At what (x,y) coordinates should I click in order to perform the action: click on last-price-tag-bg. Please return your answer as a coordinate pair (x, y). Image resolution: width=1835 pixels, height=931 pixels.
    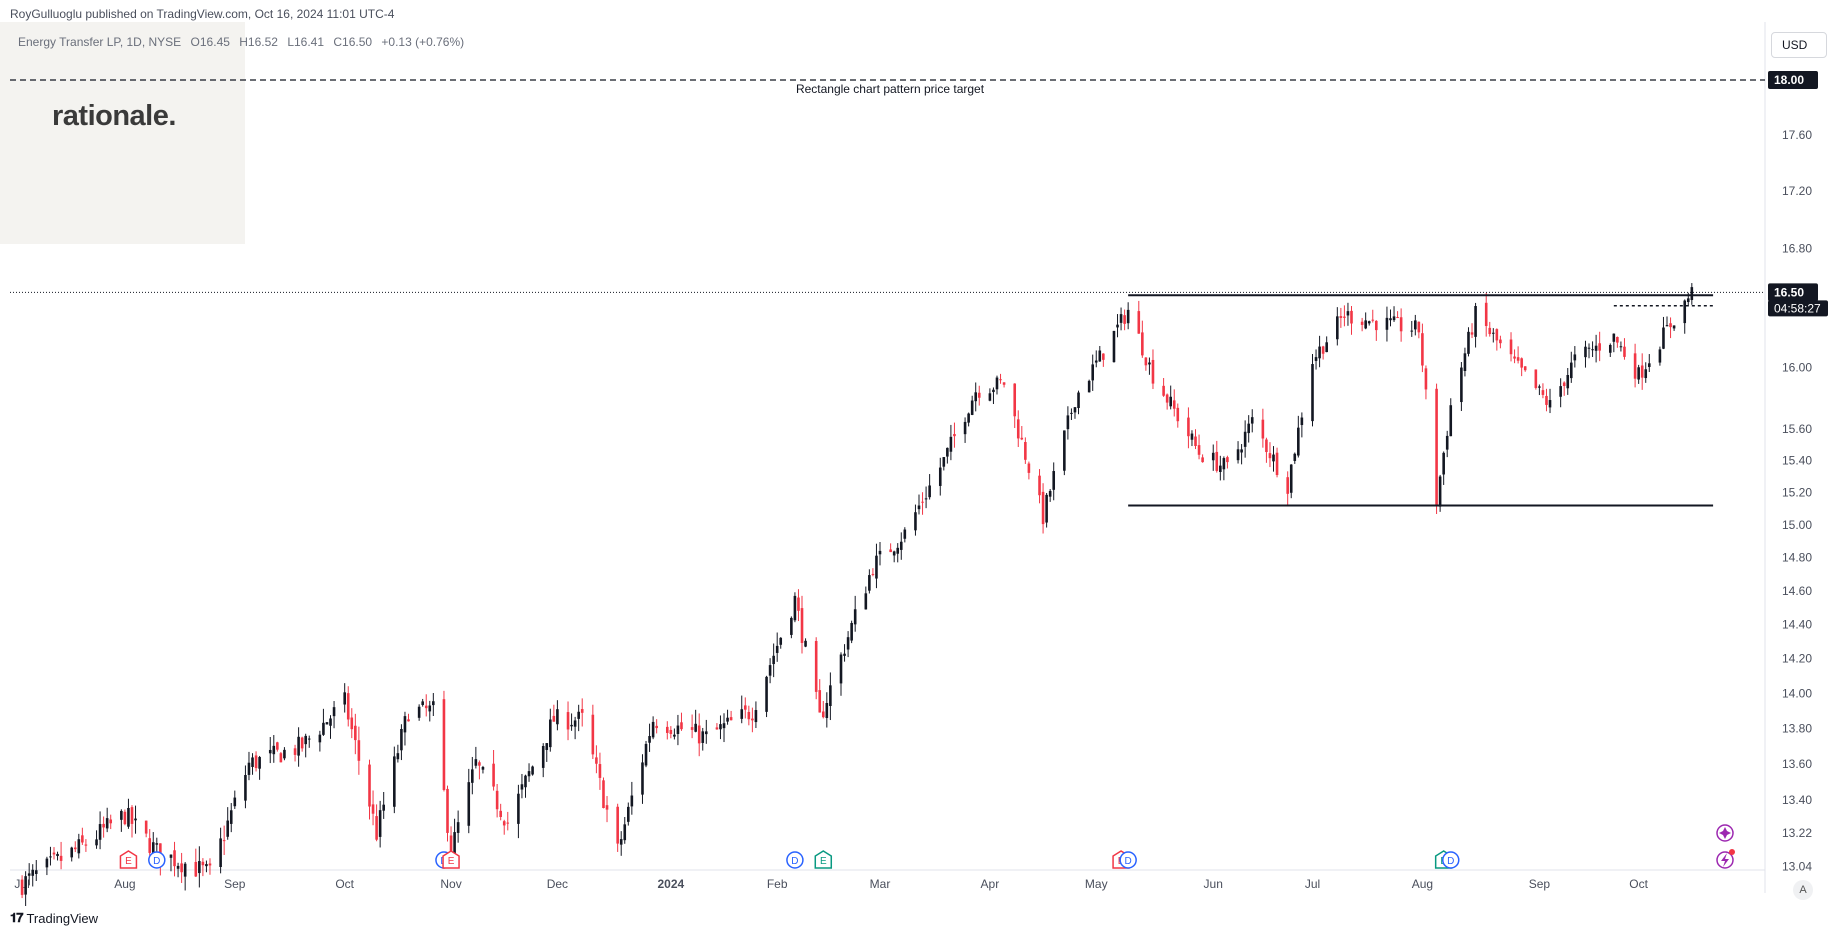
    Looking at the image, I should click on (1793, 292).